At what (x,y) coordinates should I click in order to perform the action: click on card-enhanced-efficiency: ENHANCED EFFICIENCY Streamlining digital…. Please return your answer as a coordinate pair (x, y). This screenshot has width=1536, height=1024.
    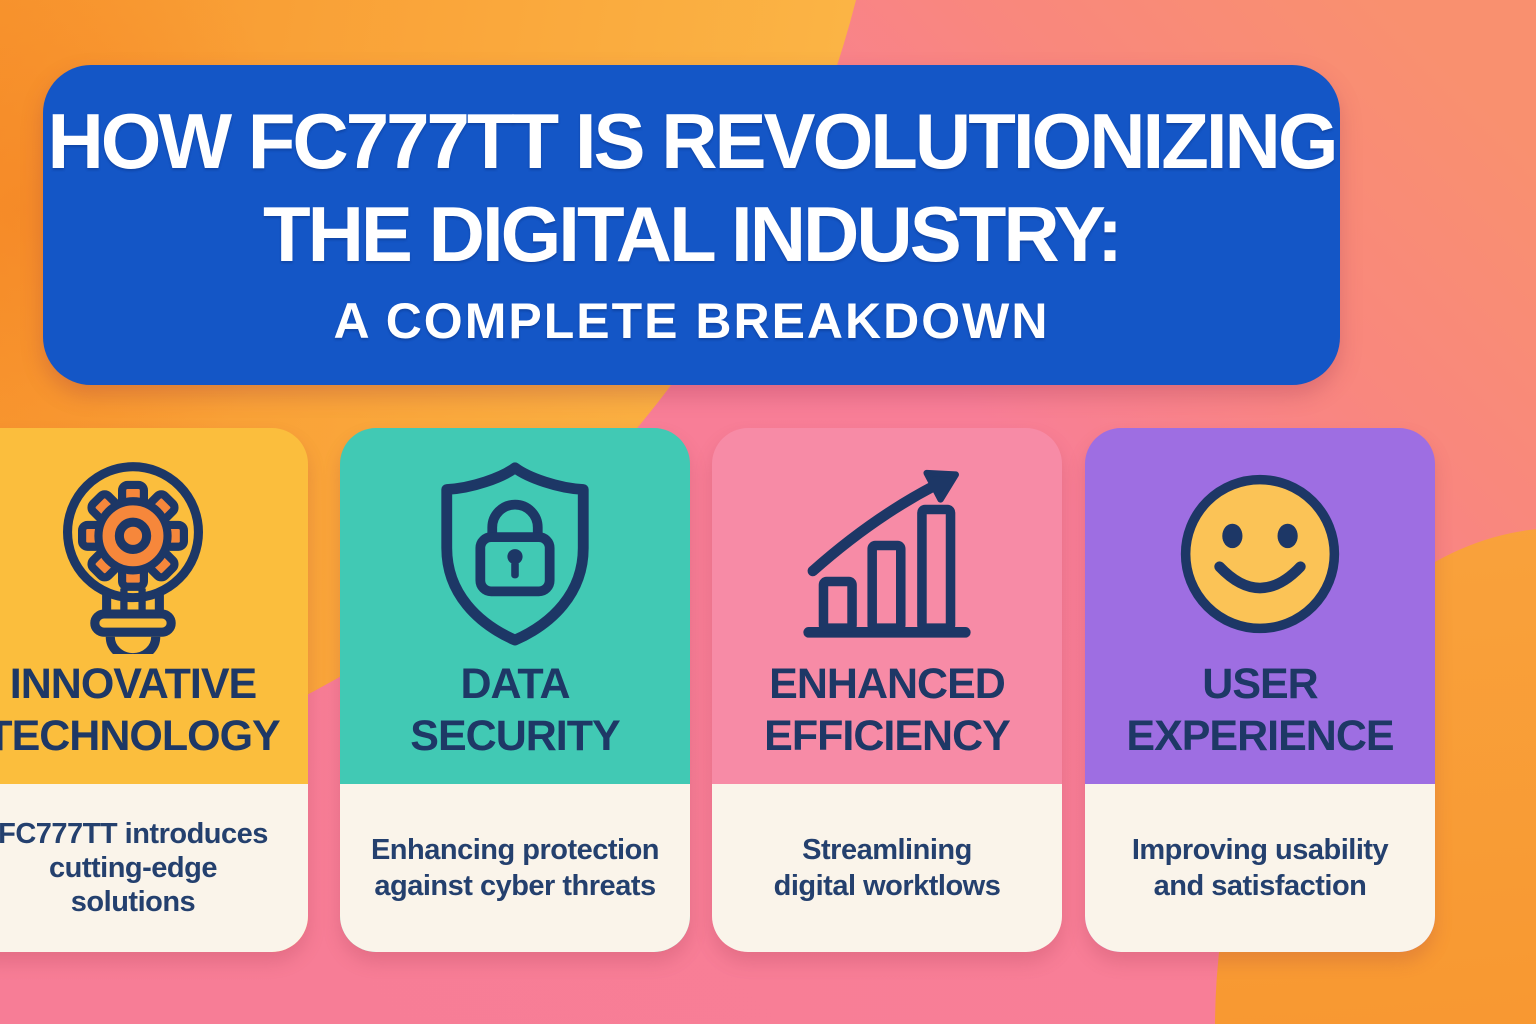
    Looking at the image, I should click on (887, 690).